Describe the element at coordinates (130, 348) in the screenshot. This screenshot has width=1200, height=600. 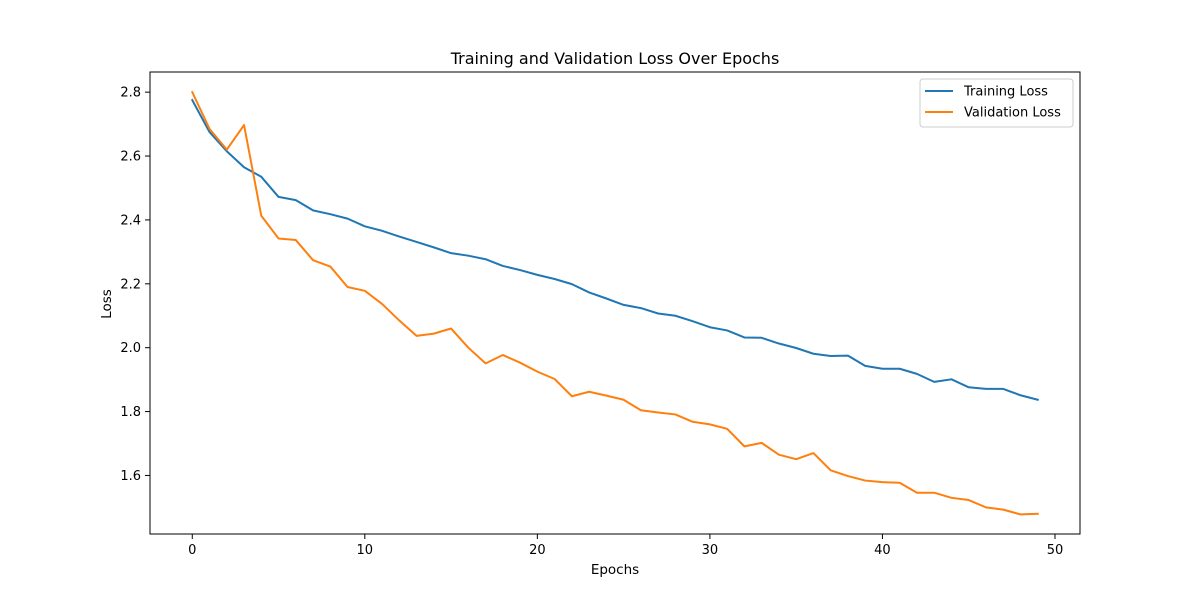
I see `y-tick-label: 2.0` at that location.